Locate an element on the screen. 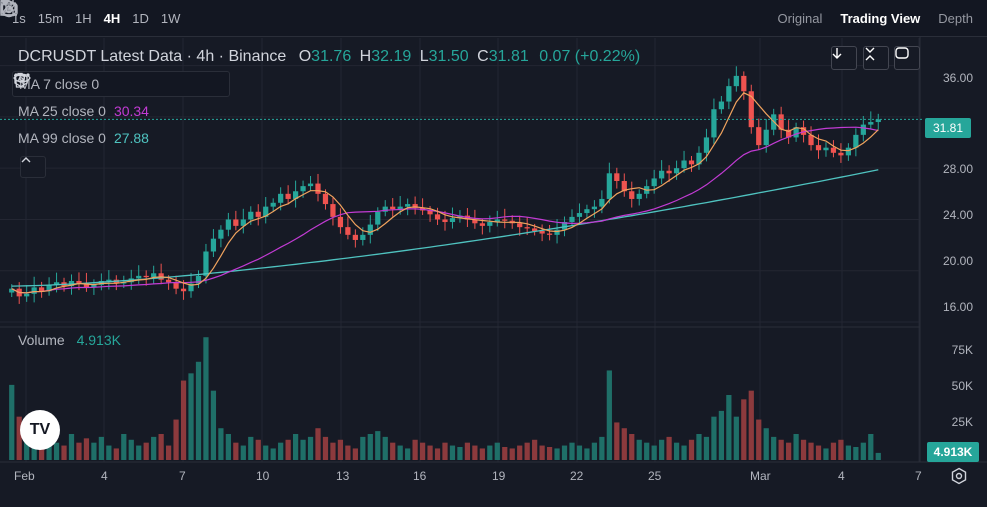 The width and height of the screenshot is (987, 507). view-depth: Depth is located at coordinates (955, 18).